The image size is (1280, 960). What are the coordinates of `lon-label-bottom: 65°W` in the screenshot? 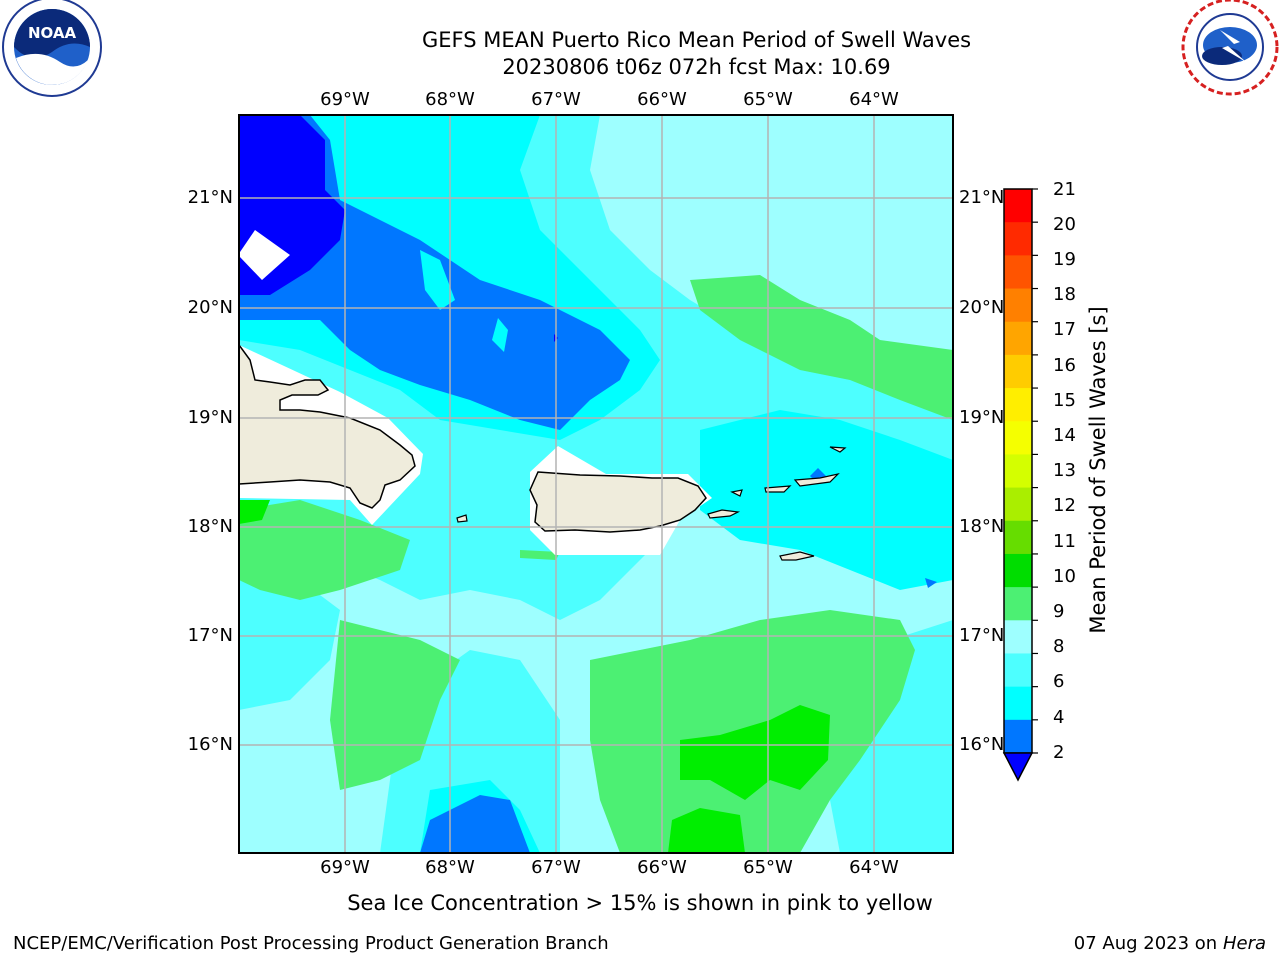 It's located at (768, 867).